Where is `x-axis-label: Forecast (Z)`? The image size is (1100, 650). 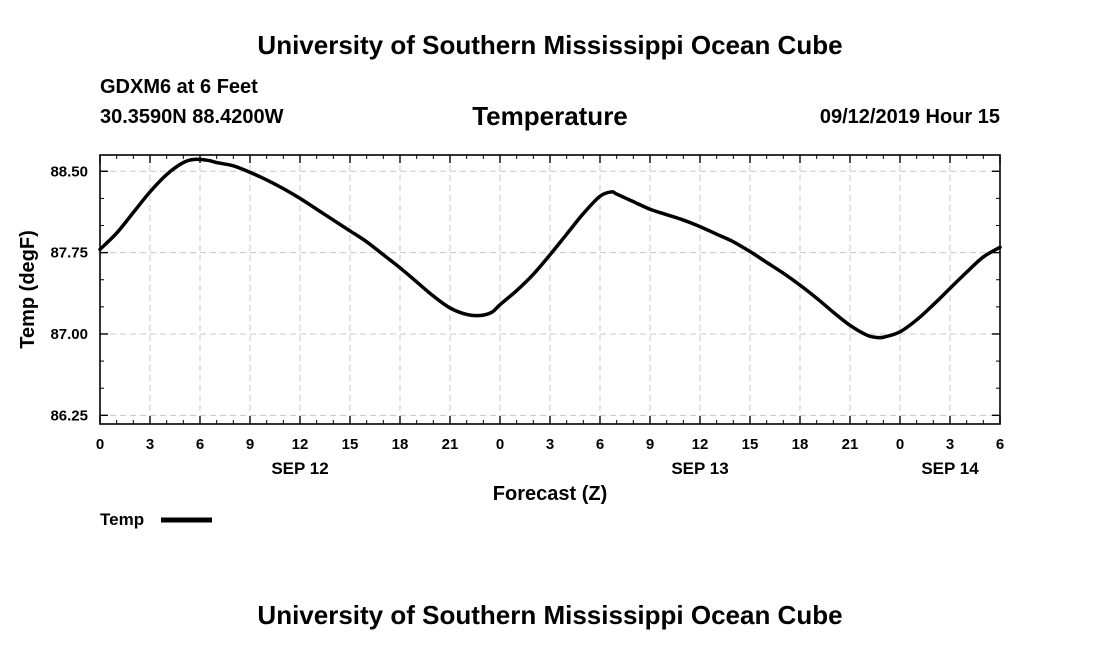 x-axis-label: Forecast (Z) is located at coordinates (550, 494).